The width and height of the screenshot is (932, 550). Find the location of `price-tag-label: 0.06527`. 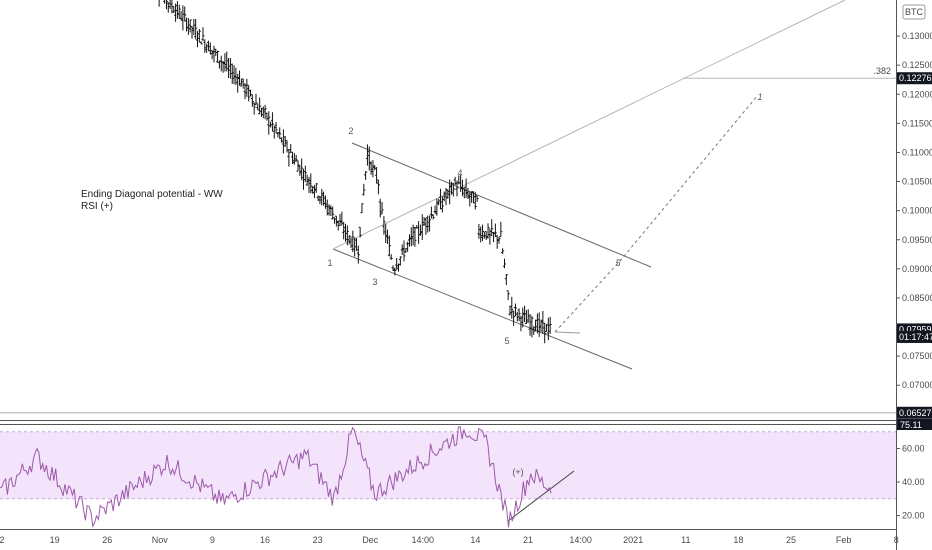

price-tag-label: 0.06527 is located at coordinates (915, 413).